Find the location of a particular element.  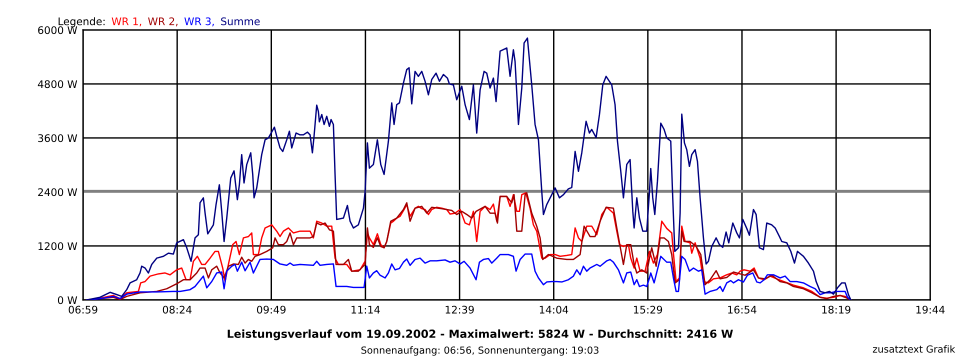

text: Sonnenaufgang: 06:56, Sonnenuntergang: 19:03 is located at coordinates (479, 351).